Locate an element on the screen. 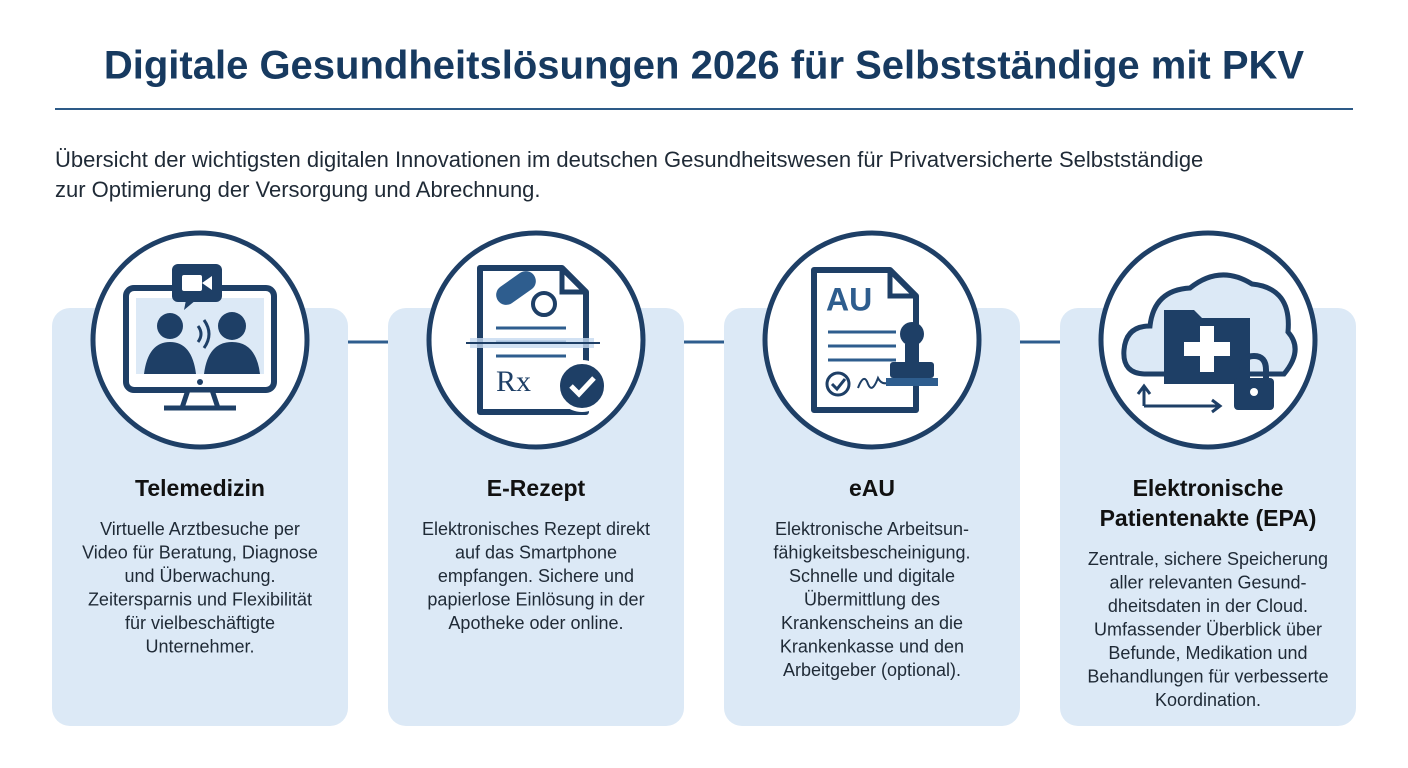  card-text: Virtuelle Arztbesuche per is located at coordinates (200, 529).